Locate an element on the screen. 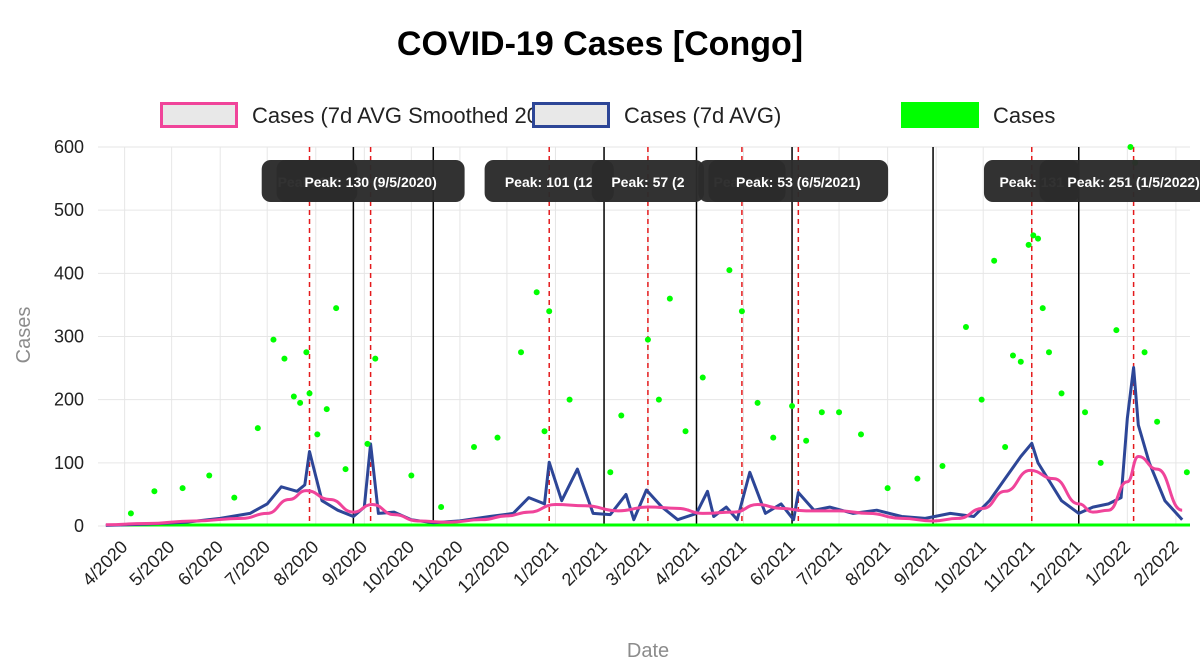 This screenshot has height=670, width=1200. x-tick-label: 5/2021 is located at coordinates (723, 563).